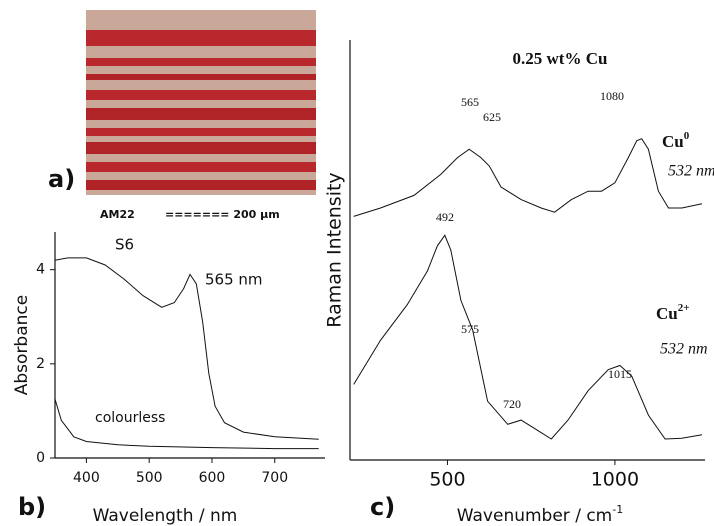  What do you see at coordinates (540, 514) in the screenshot?
I see `x-axis-label: Wavenumber / cm-1` at bounding box center [540, 514].